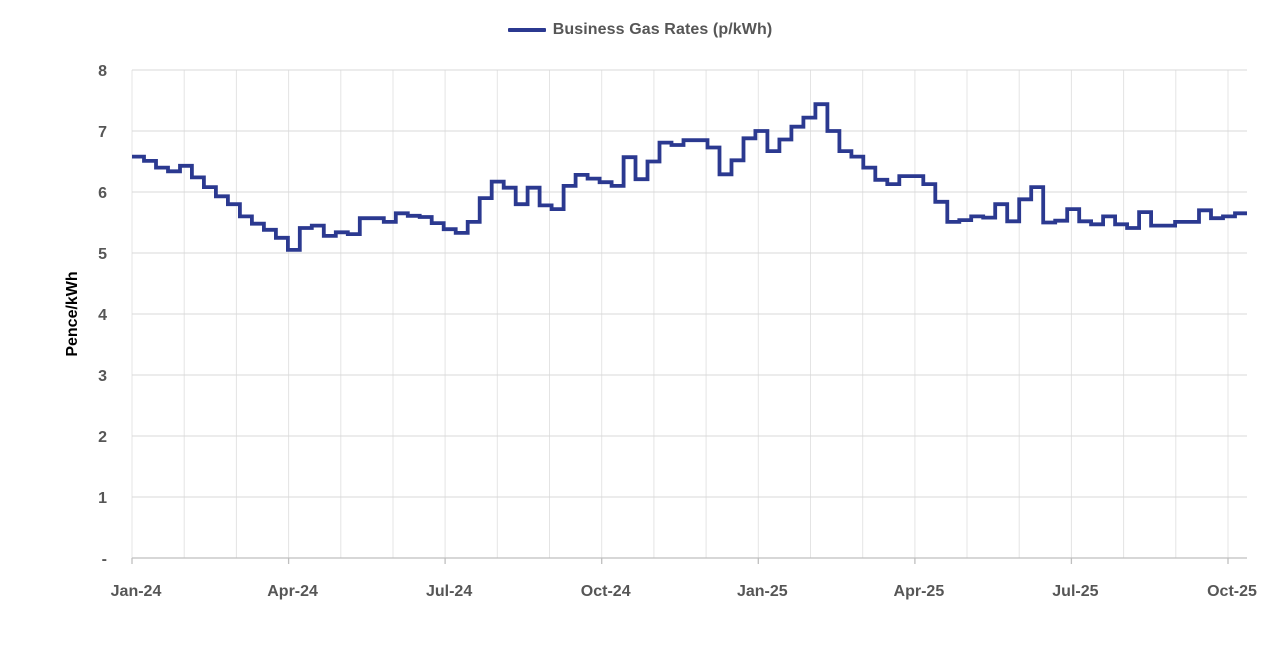 Image resolution: width=1280 pixels, height=669 pixels. Describe the element at coordinates (72, 313) in the screenshot. I see `y-axis-title: Pence/kWh` at that location.